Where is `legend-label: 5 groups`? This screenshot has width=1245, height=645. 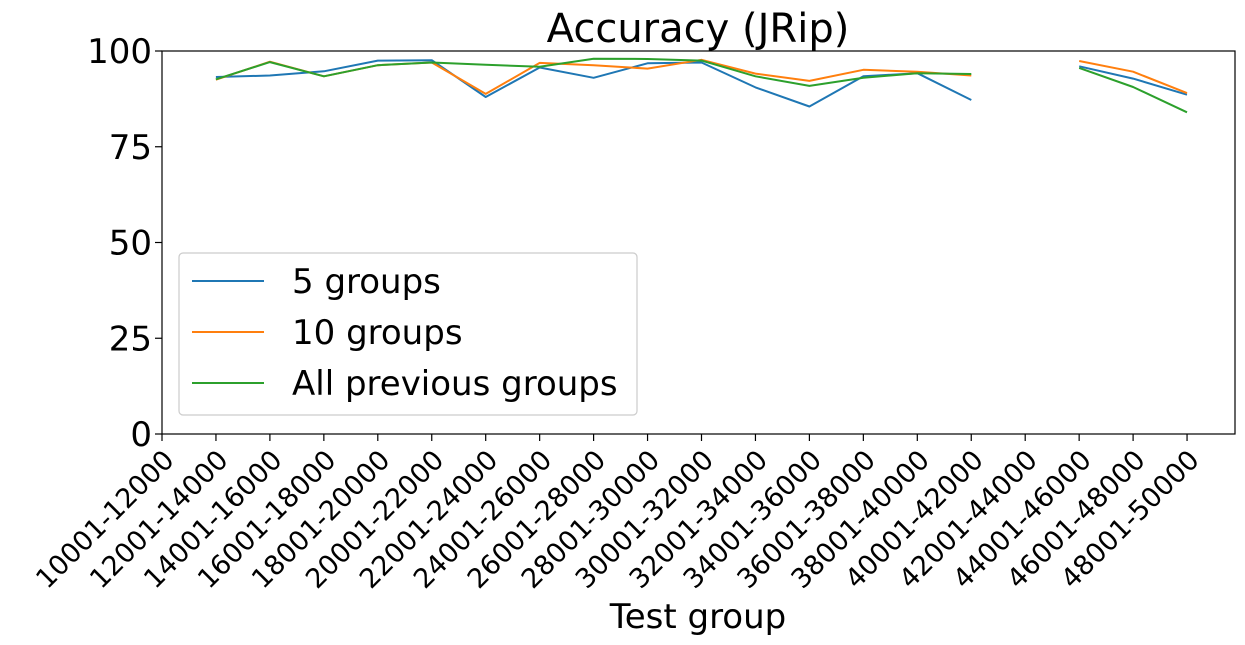
legend-label: 5 groups is located at coordinates (366, 282).